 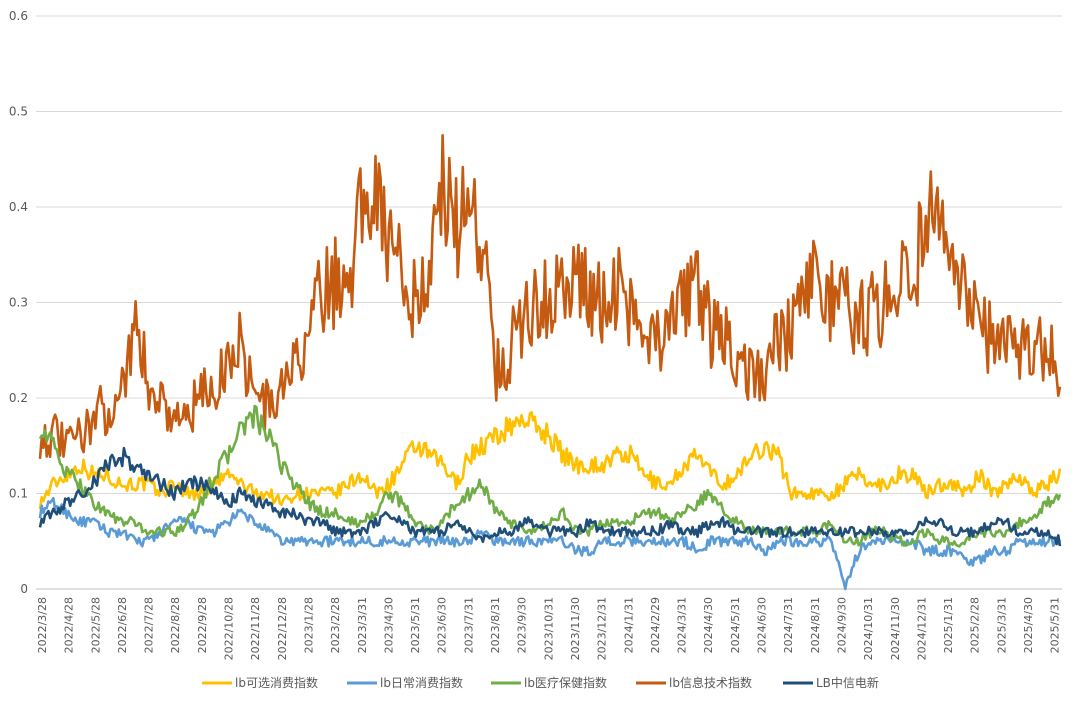 I want to click on x-tick-label: 2023/12/31, so click(x=602, y=628).